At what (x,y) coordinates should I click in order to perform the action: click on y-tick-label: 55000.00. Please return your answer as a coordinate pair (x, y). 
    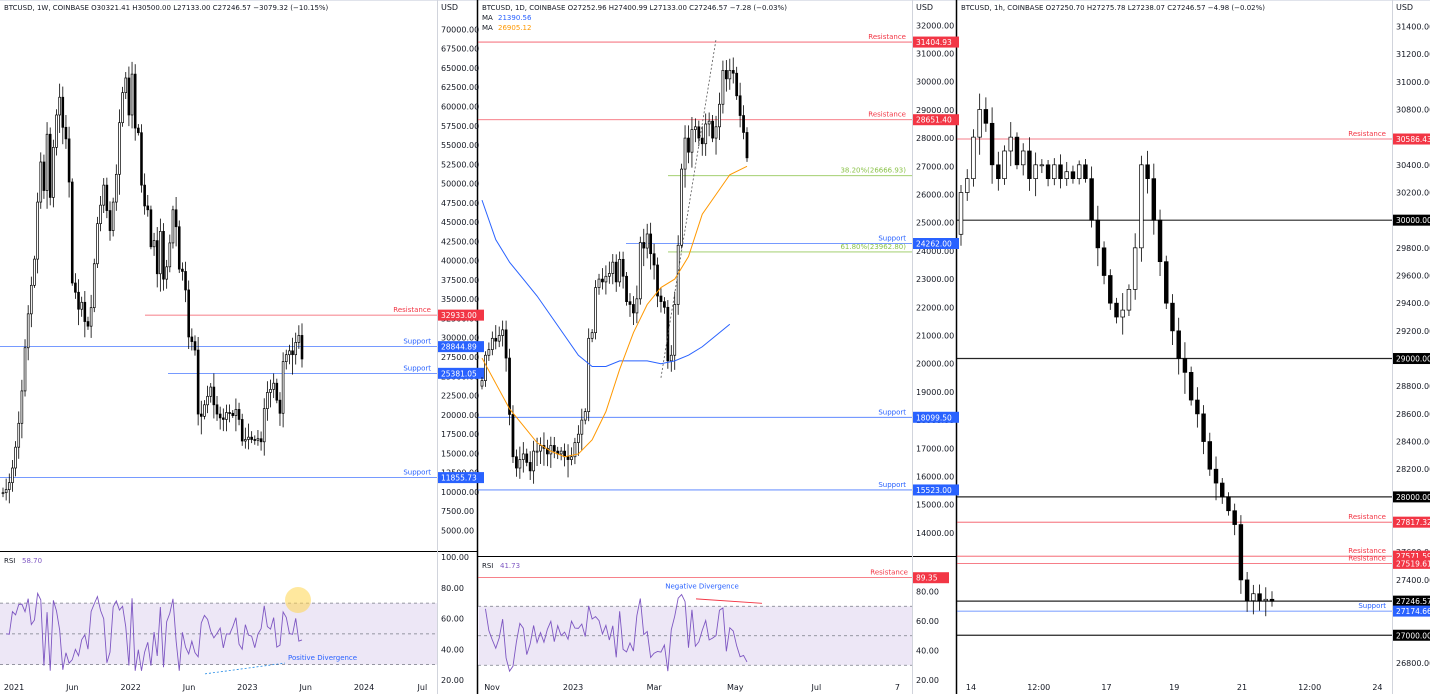
    Looking at the image, I should click on (460, 145).